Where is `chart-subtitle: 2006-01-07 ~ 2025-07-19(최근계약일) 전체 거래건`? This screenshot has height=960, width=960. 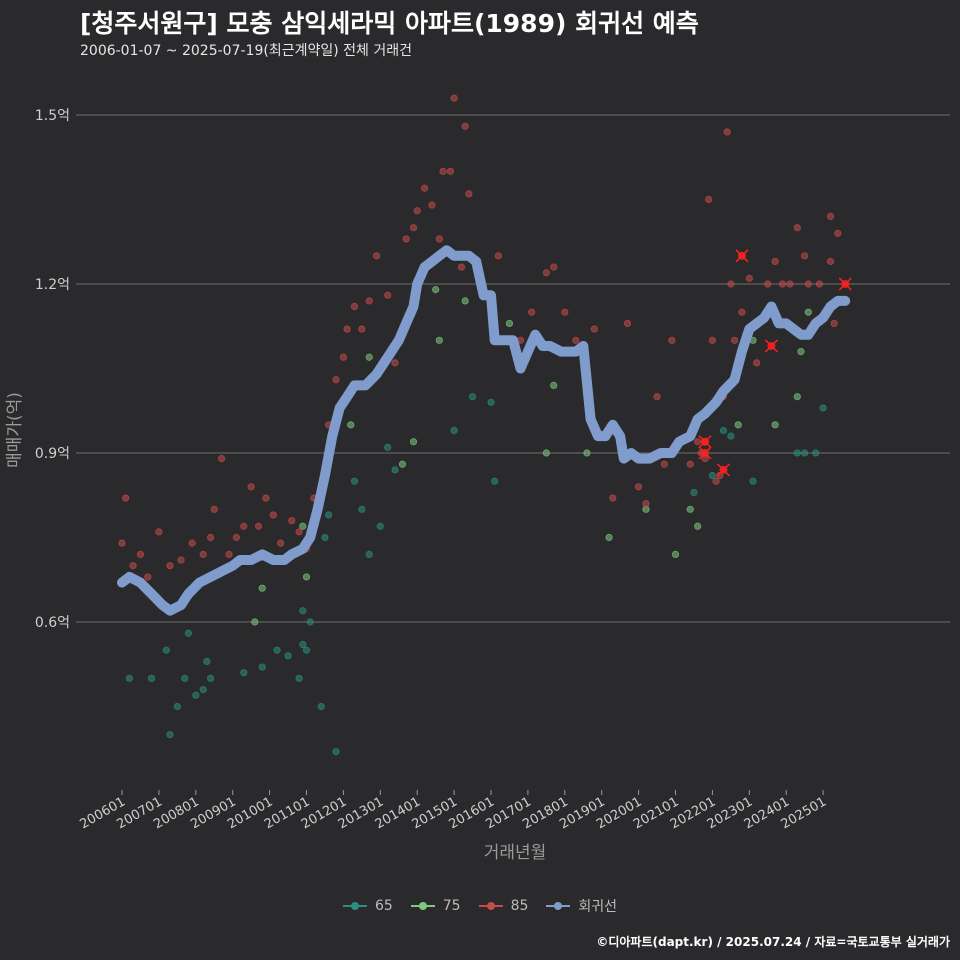
chart-subtitle: 2006-01-07 ~ 2025-07-19(최근계약일) 전체 거래건 is located at coordinates (246, 51).